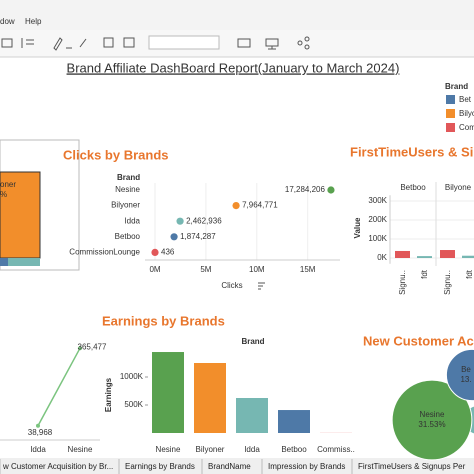 This screenshot has width=474, height=474. I want to click on dropdown, so click(184, 42).